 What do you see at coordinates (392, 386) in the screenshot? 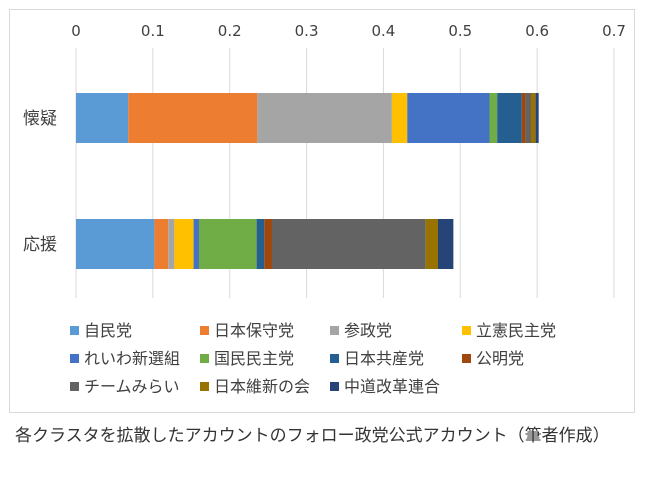
I see `legend-label: 中道改革連合` at bounding box center [392, 386].